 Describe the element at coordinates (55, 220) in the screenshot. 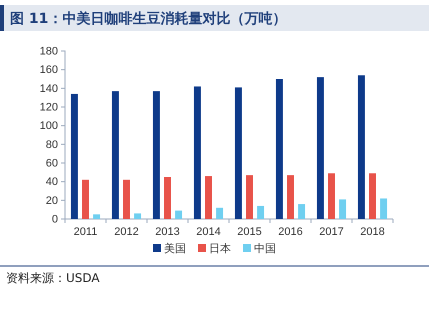

I see `y-tick-label: 0` at that location.